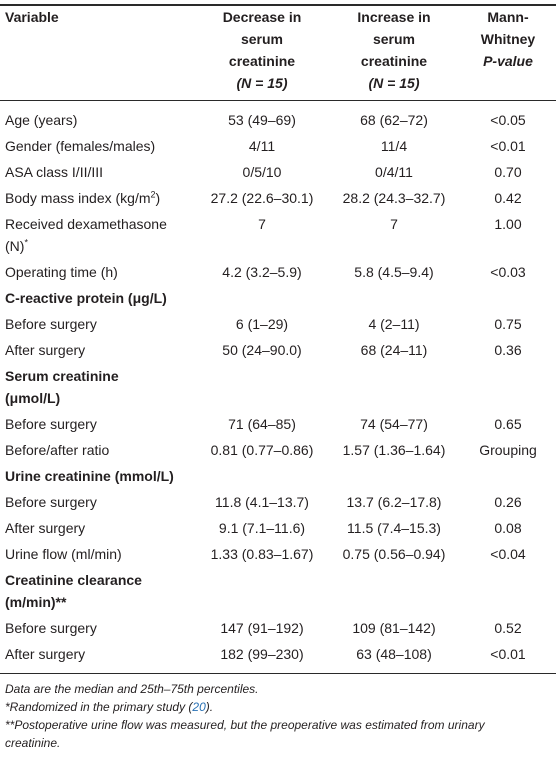 The height and width of the screenshot is (758, 556). What do you see at coordinates (83, 197) in the screenshot?
I see `row-label: Body mass index (kg/m2)` at bounding box center [83, 197].